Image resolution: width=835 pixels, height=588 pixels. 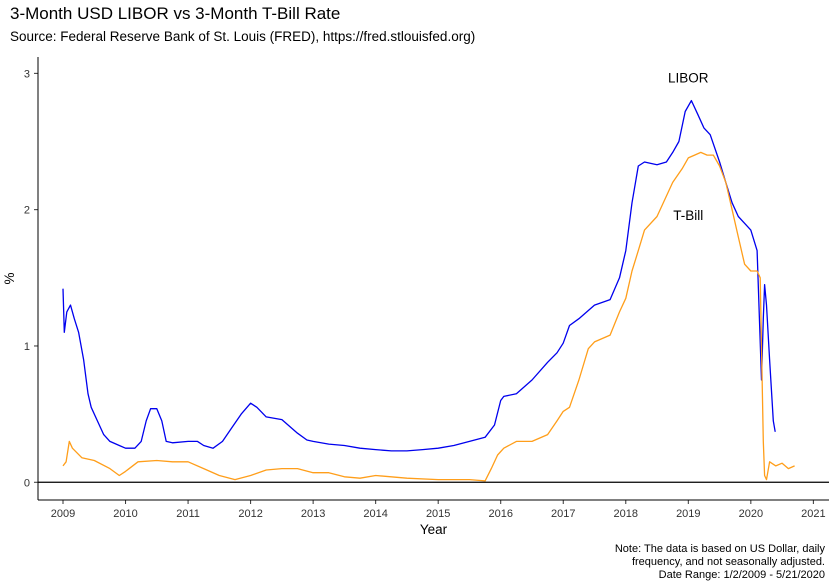 I want to click on annotation-libor: LIBOR, so click(x=688, y=77).